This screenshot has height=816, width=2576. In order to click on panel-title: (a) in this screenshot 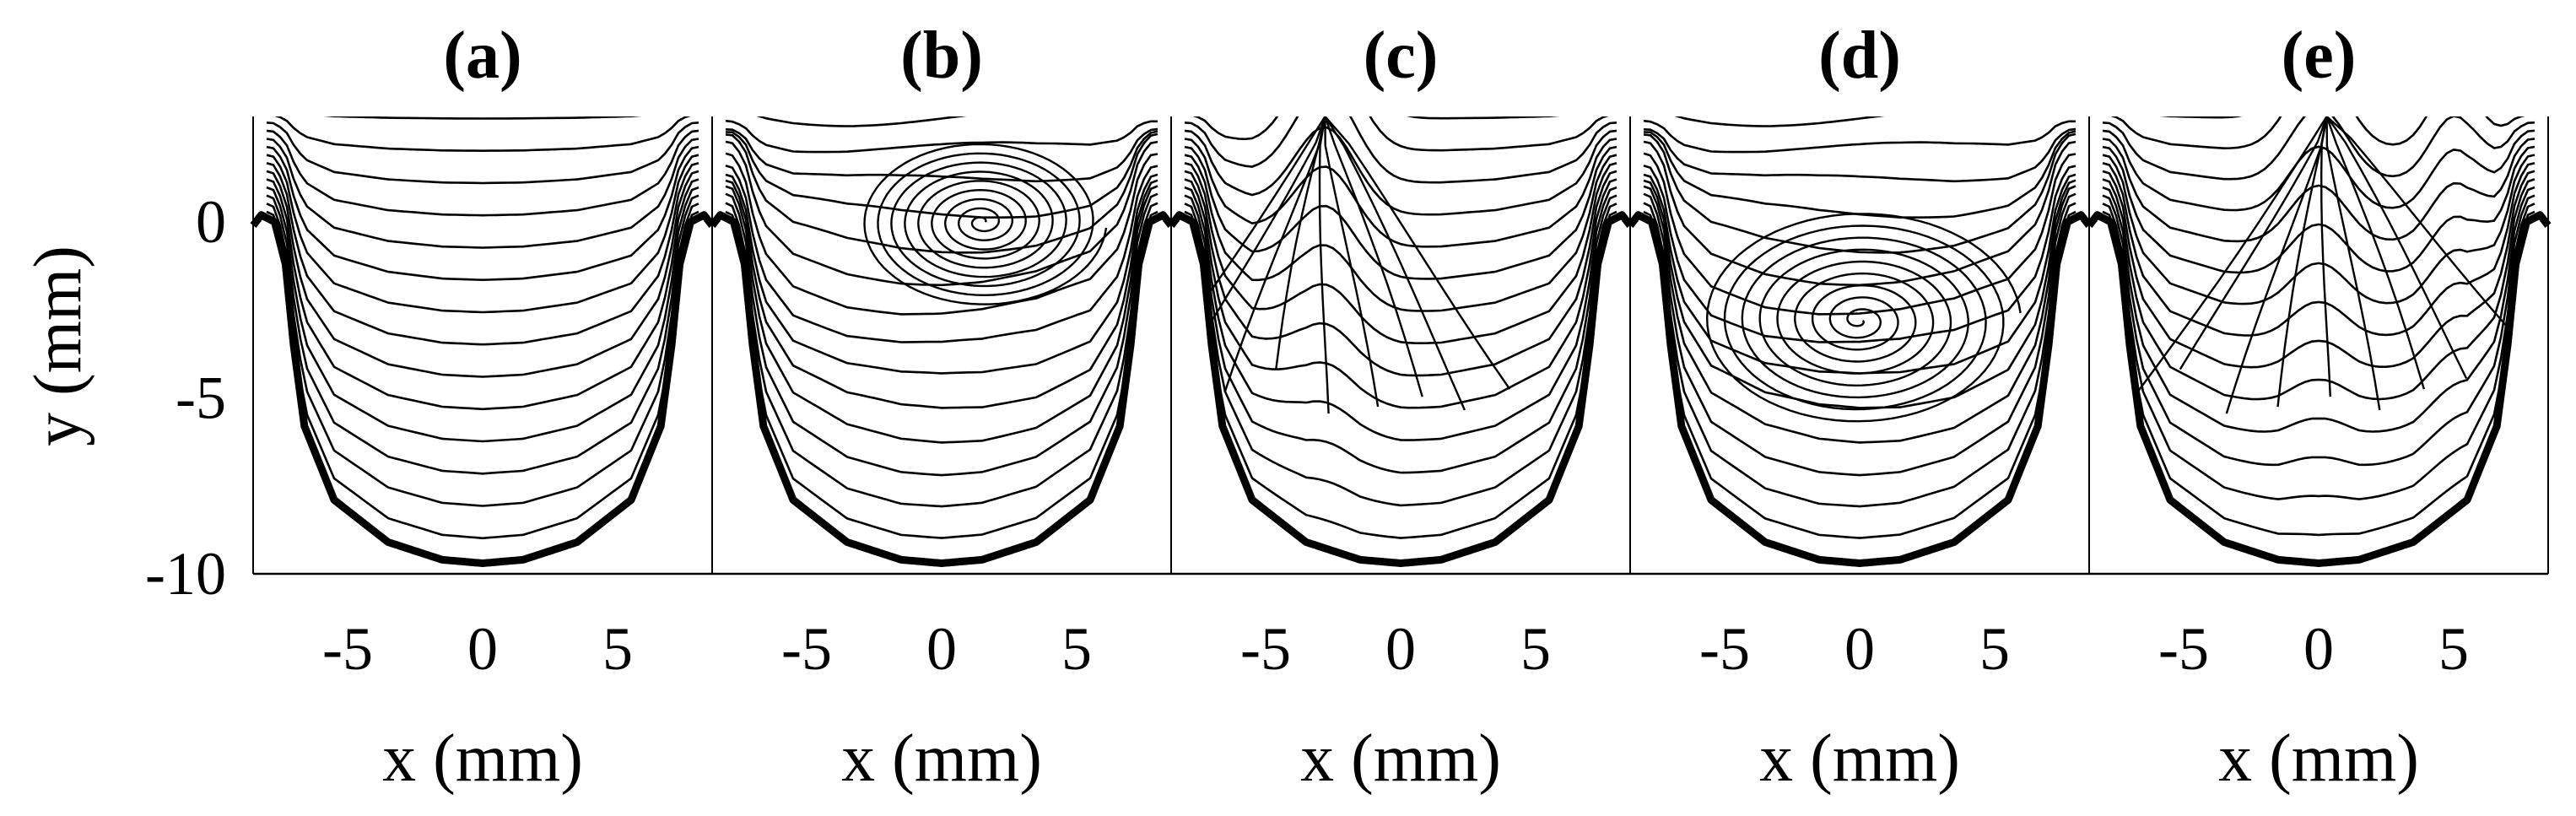, I will do `click(482, 56)`.